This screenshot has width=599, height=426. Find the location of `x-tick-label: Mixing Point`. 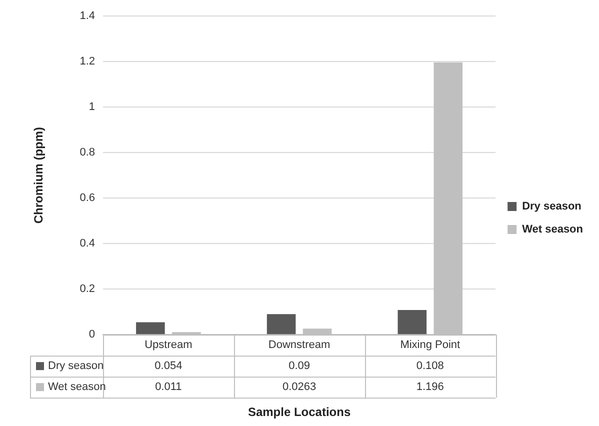

x-tick-label: Mixing Point is located at coordinates (430, 345).